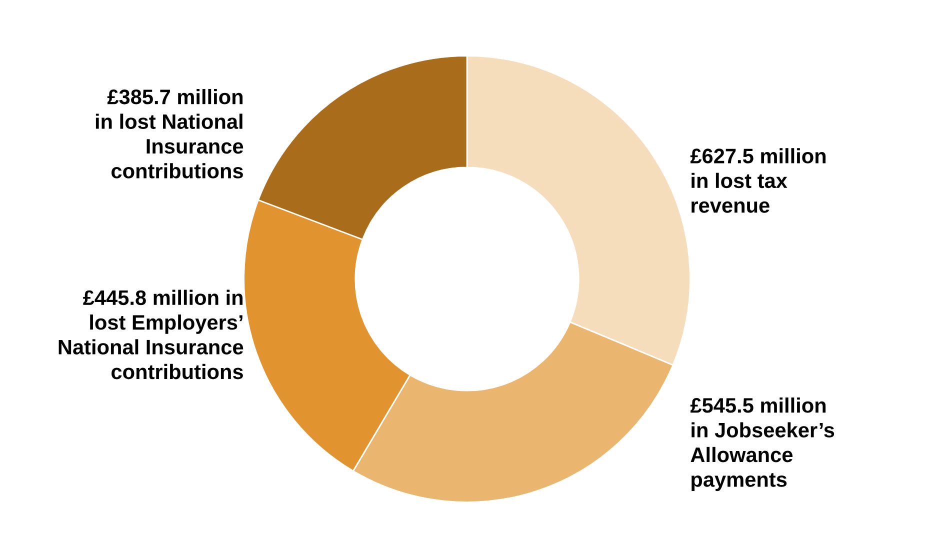 Image resolution: width=934 pixels, height=558 pixels. I want to click on slice-label: £627.5 million in lost tax revenue, so click(758, 180).